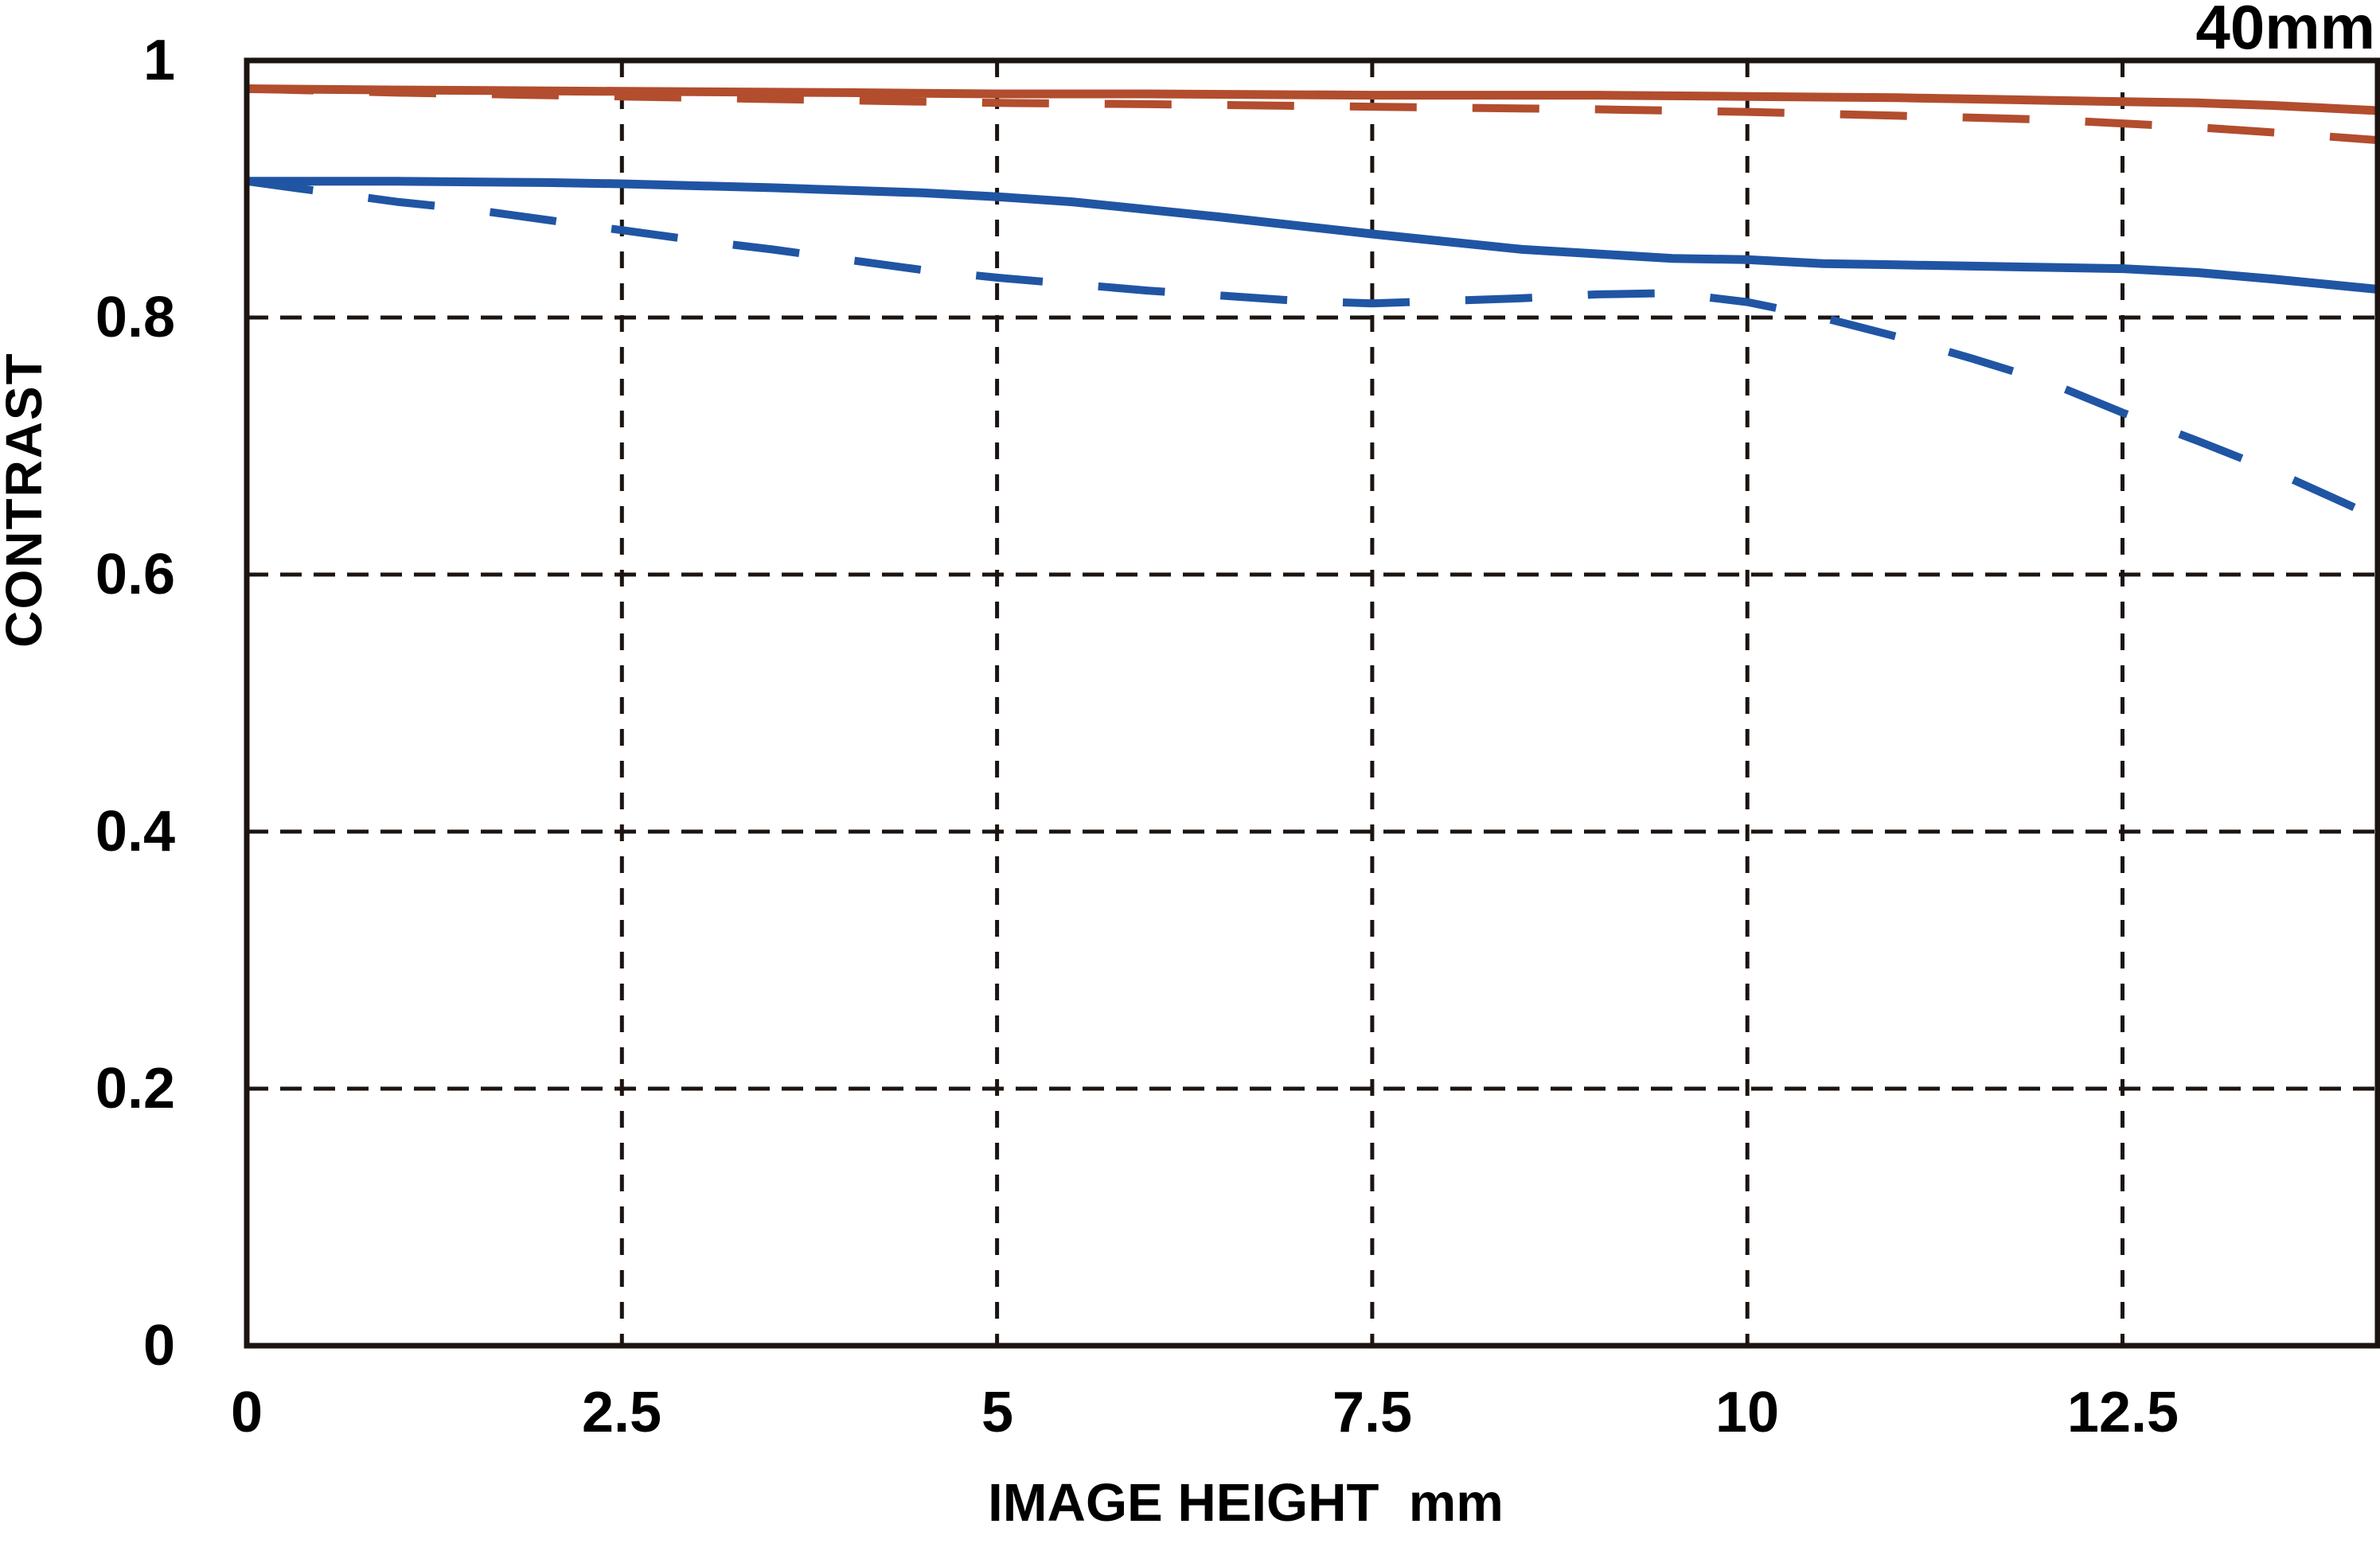 The image size is (2380, 1555). Describe the element at coordinates (1312, 235) in the screenshot. I see `curve-blue-solid` at that location.